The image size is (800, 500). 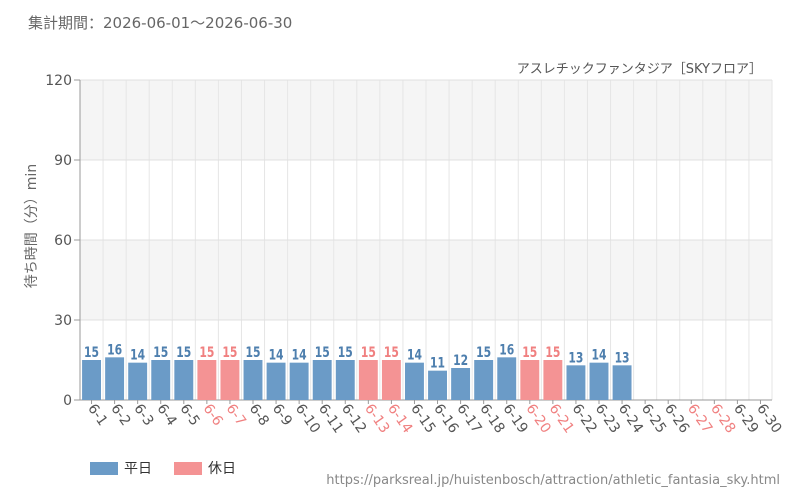 What do you see at coordinates (190, 415) in the screenshot?
I see `x-tick-label: 6-5` at bounding box center [190, 415].